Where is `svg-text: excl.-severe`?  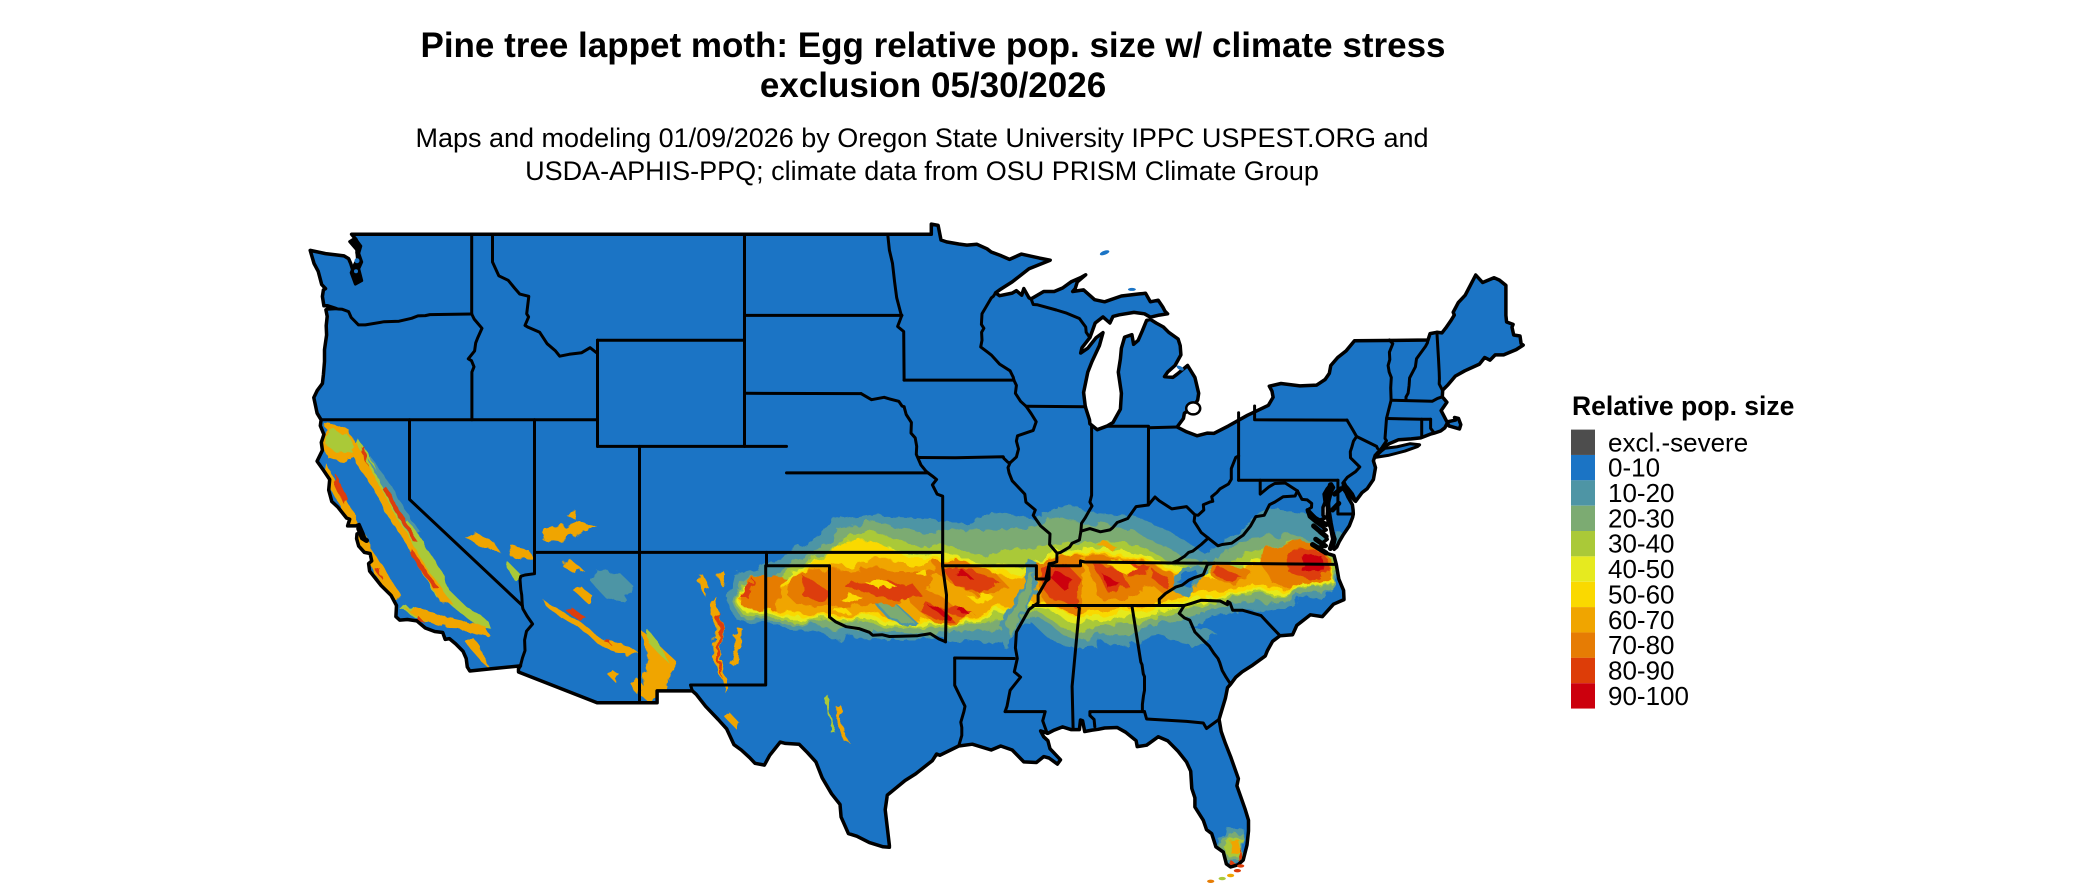 svg-text: excl.-severe is located at coordinates (1678, 442).